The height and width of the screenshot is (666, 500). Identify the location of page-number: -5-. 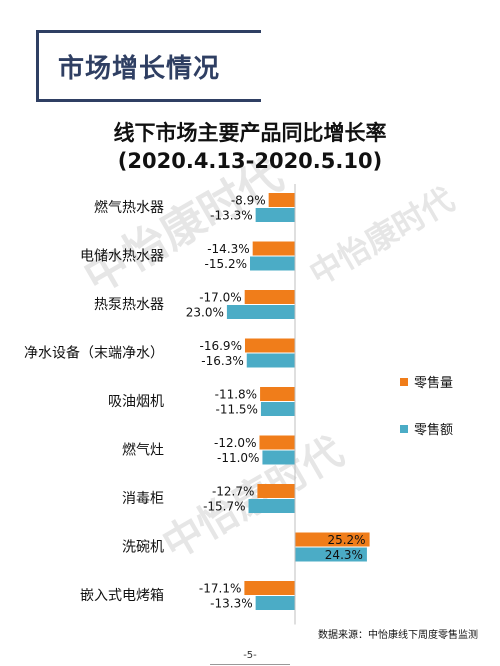
(250, 657).